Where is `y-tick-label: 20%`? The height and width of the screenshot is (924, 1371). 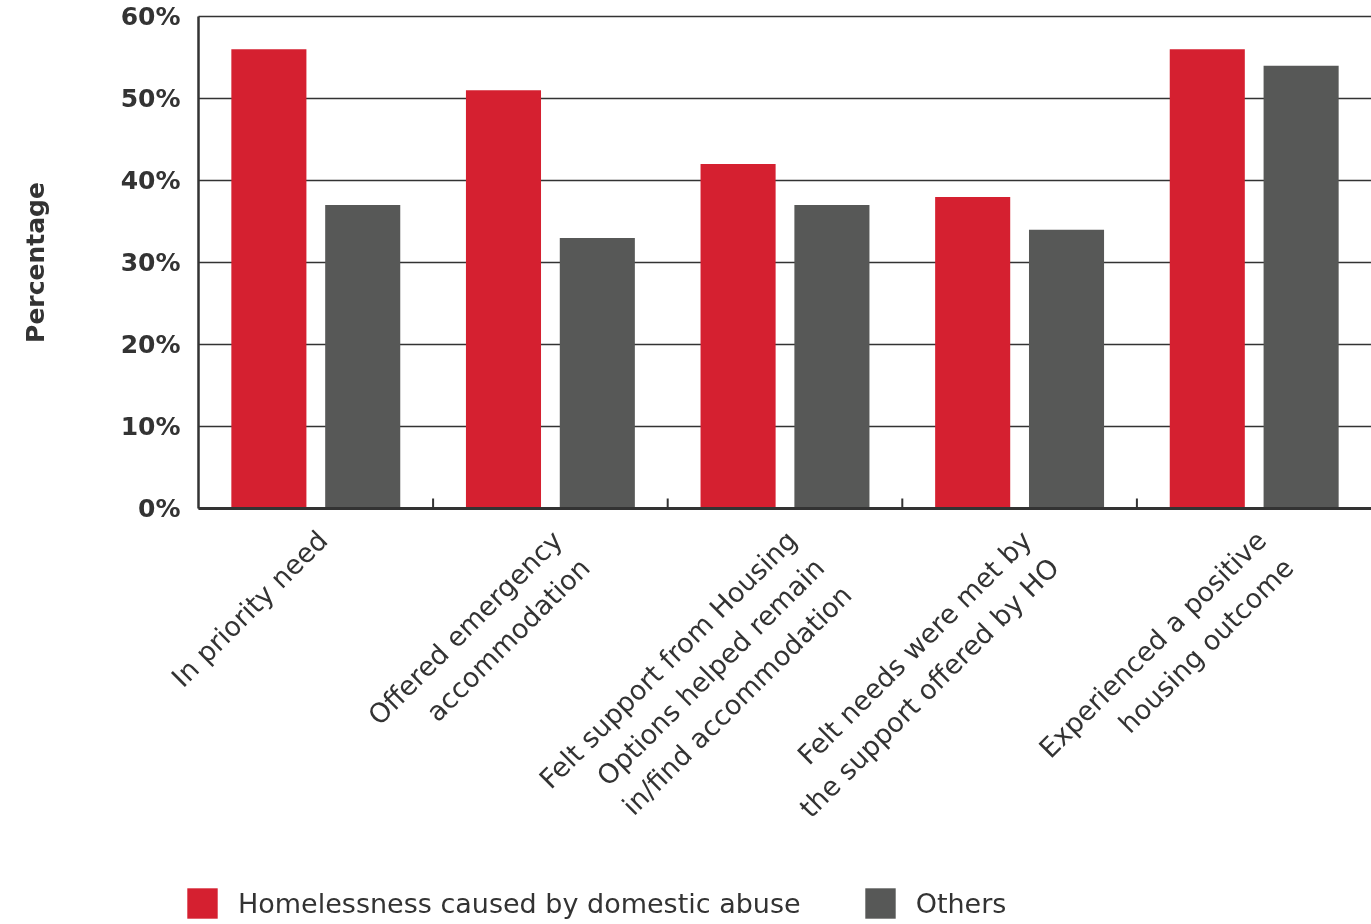
y-tick-label: 20% is located at coordinates (150, 344).